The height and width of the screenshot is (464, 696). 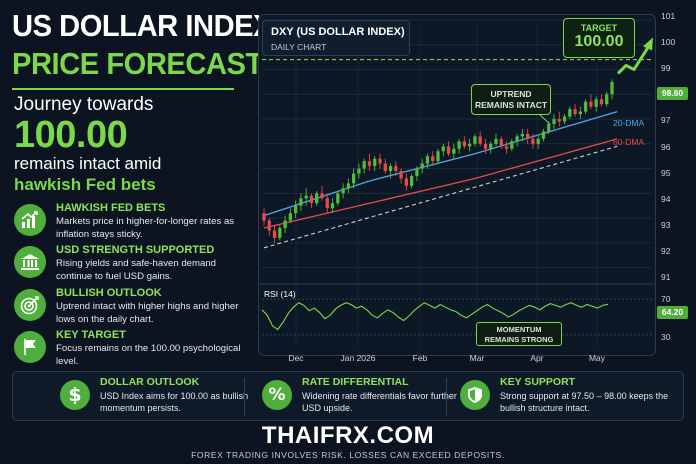 What do you see at coordinates (666, 277) in the screenshot?
I see `y-tick-label: 91` at bounding box center [666, 277].